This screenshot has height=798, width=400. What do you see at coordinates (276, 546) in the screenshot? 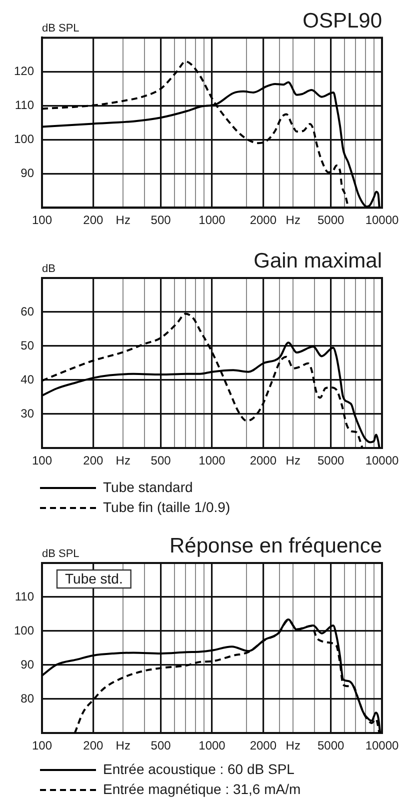
I see `chart-title: Réponse en fréquence` at bounding box center [276, 546].